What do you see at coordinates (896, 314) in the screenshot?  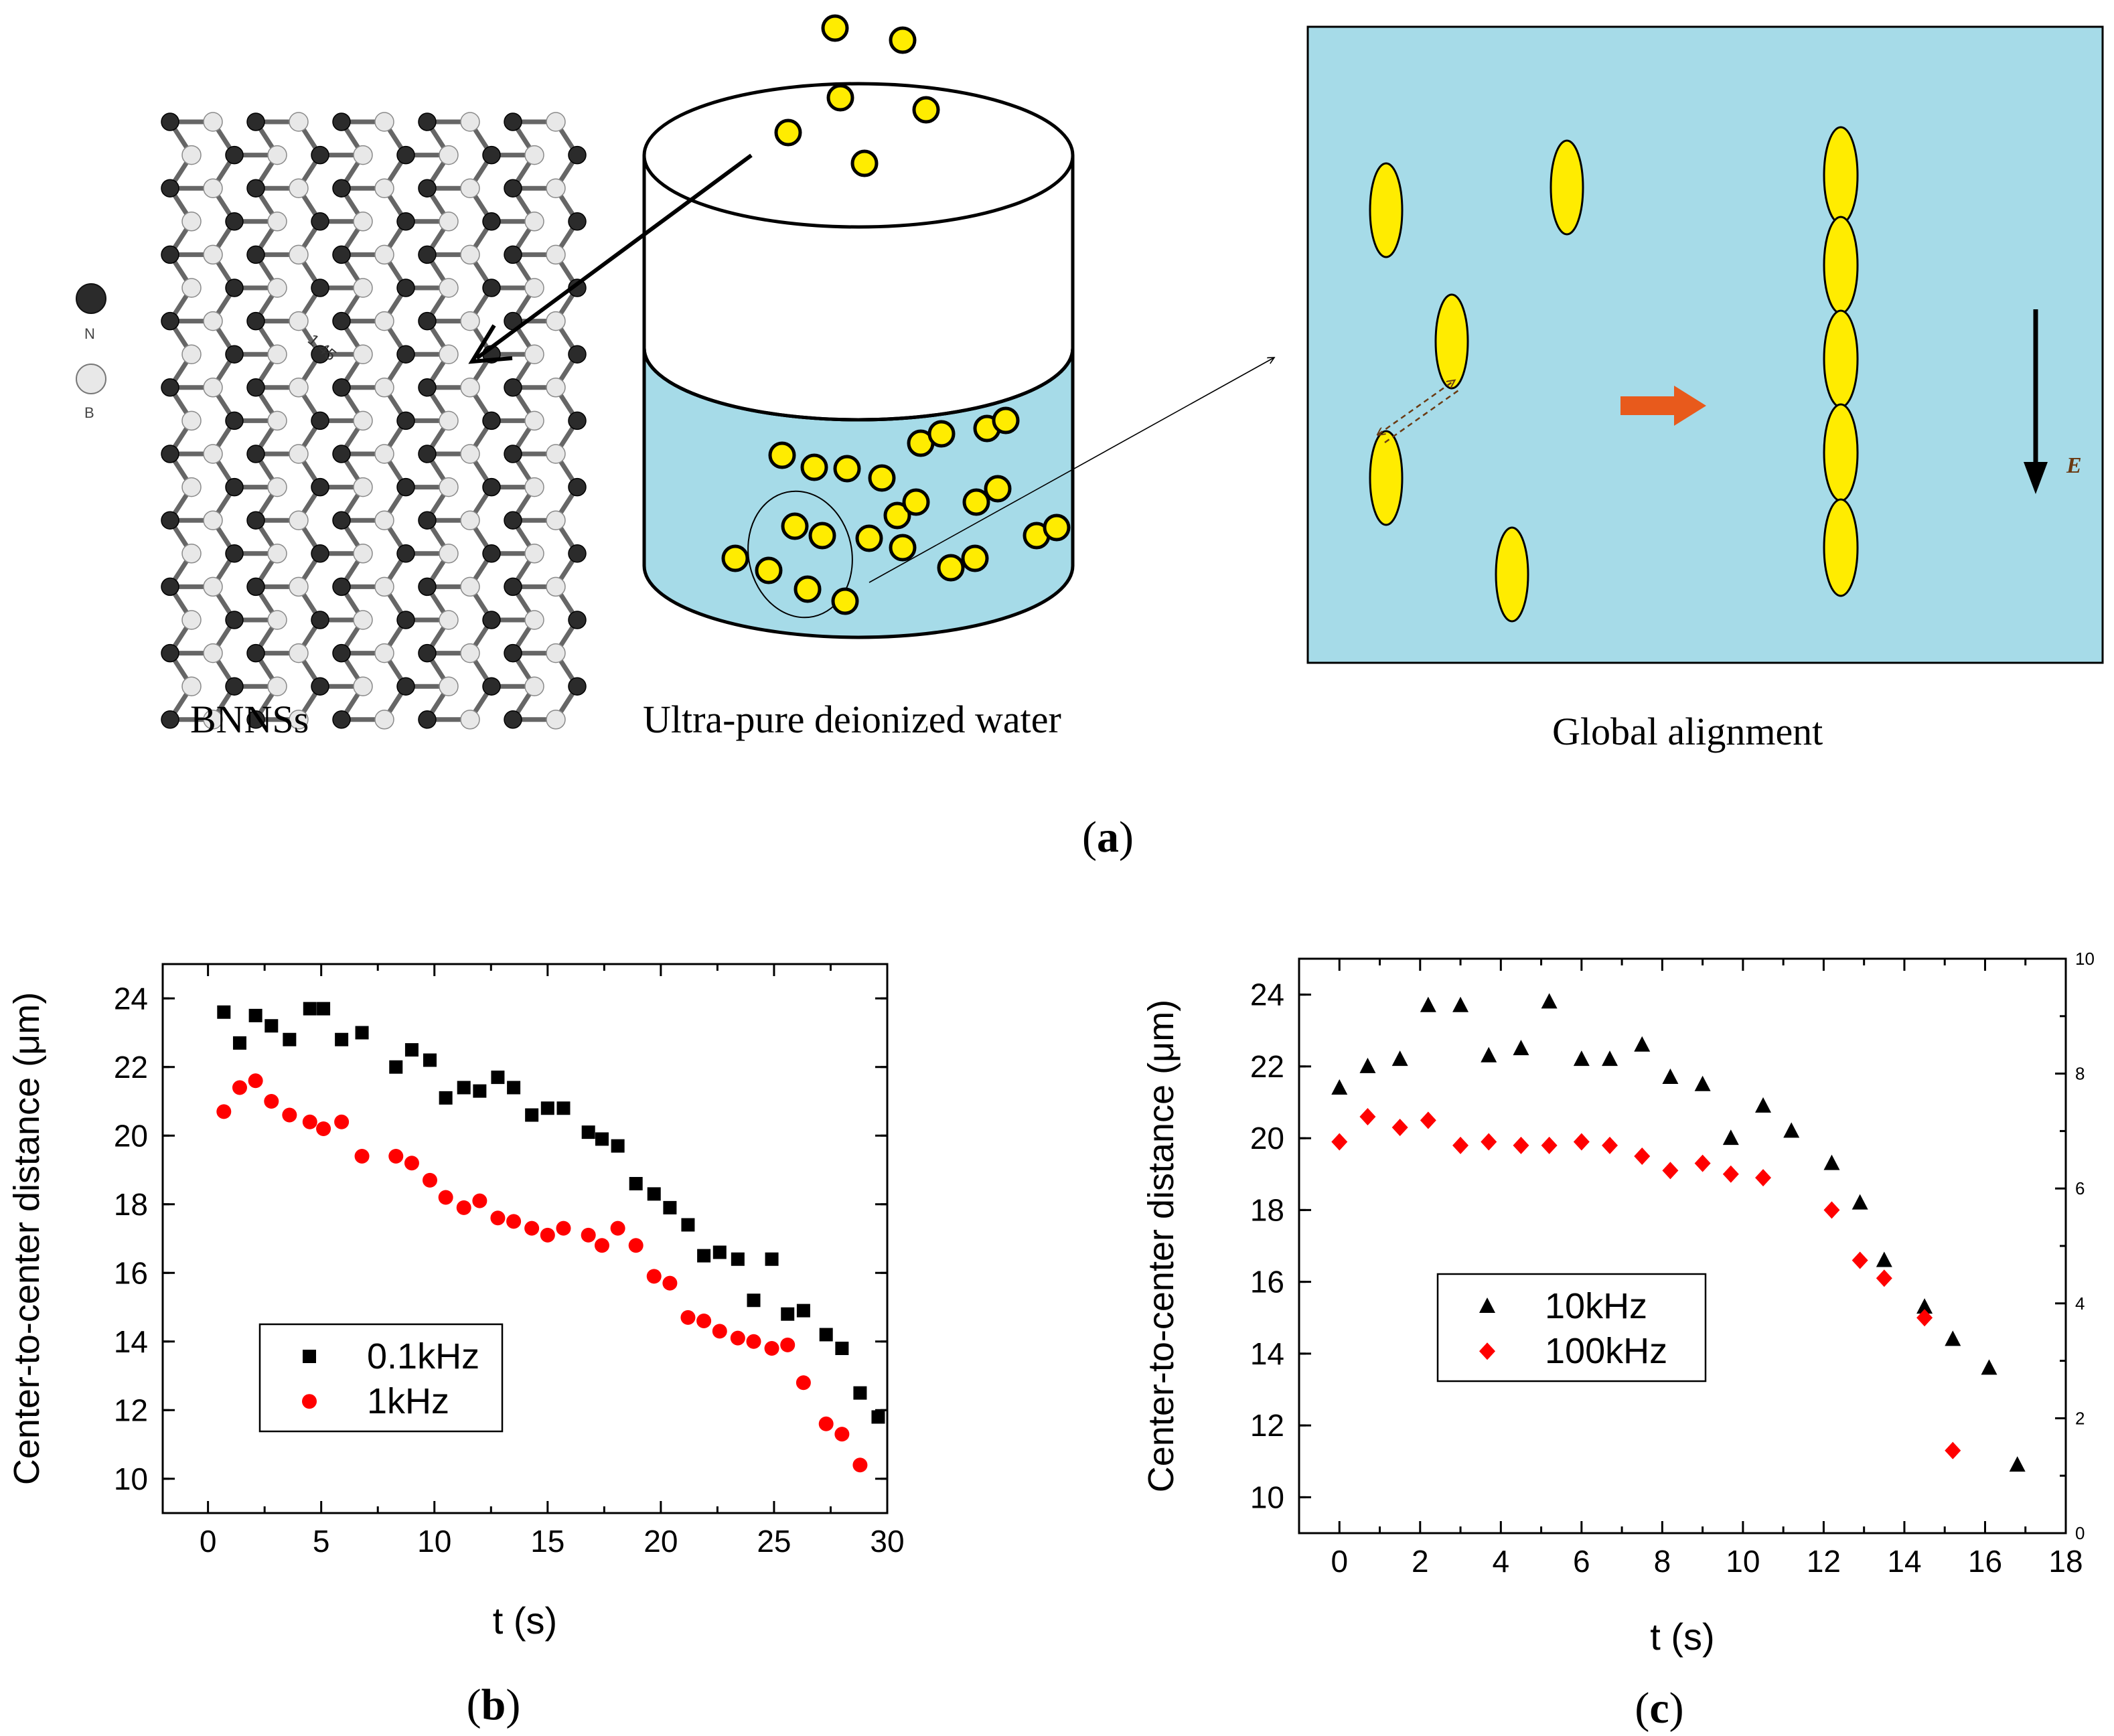 I see `beaker-particles` at bounding box center [896, 314].